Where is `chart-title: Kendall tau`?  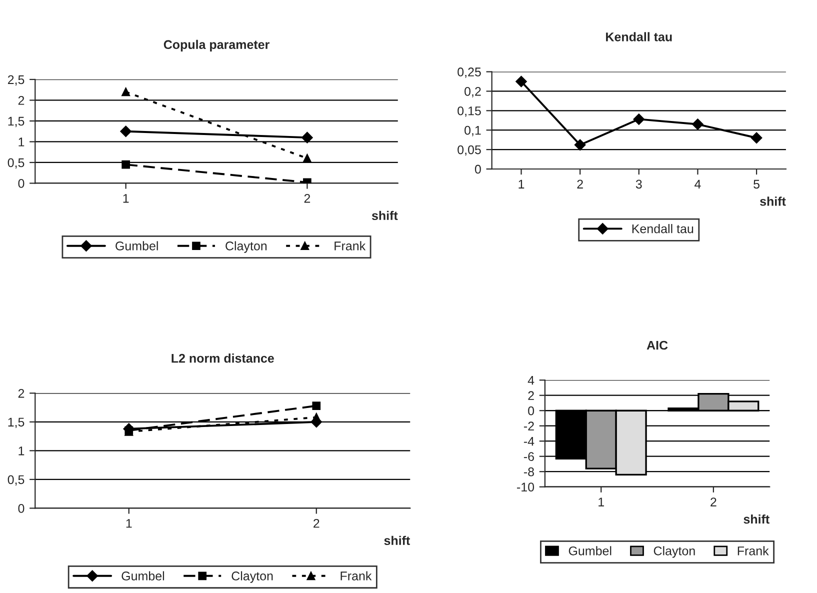 chart-title: Kendall tau is located at coordinates (639, 37).